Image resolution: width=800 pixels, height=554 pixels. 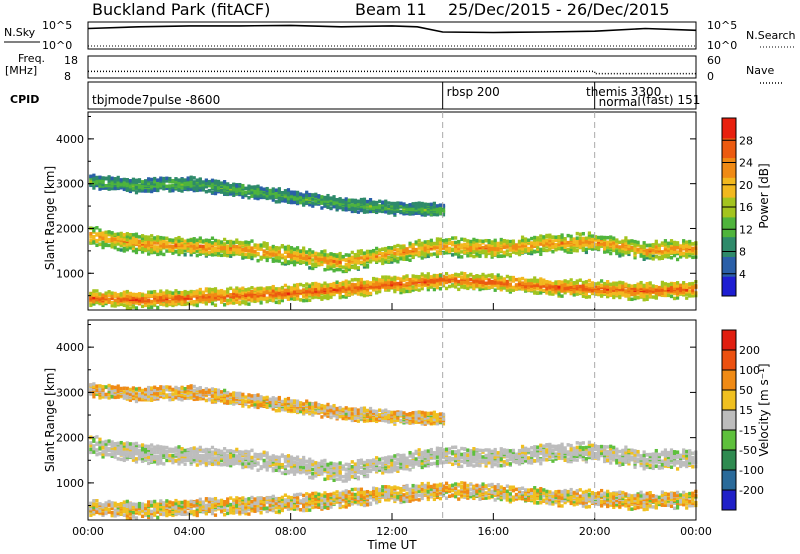 What do you see at coordinates (714, 60) in the screenshot?
I see `nave-tick-top: 60` at bounding box center [714, 60].